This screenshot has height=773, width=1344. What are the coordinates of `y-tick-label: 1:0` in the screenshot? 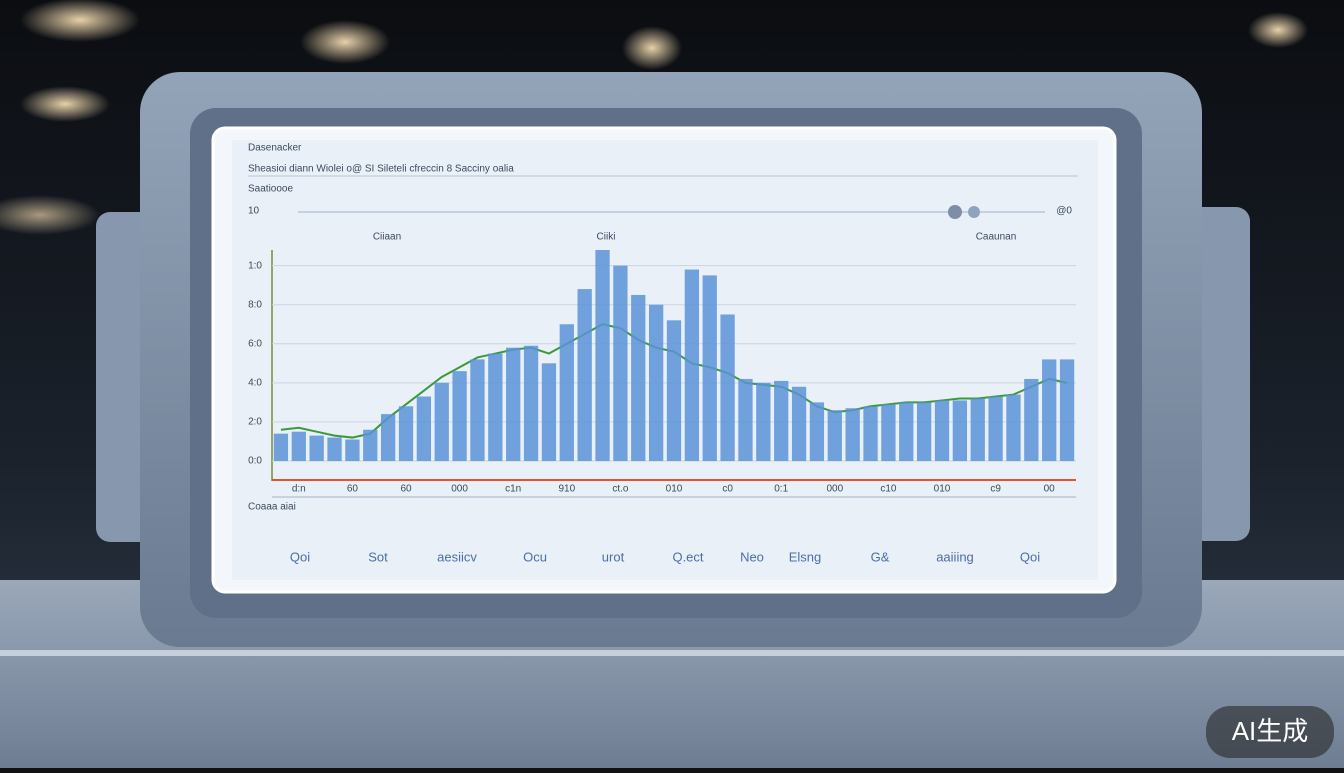 It's located at (255, 265).